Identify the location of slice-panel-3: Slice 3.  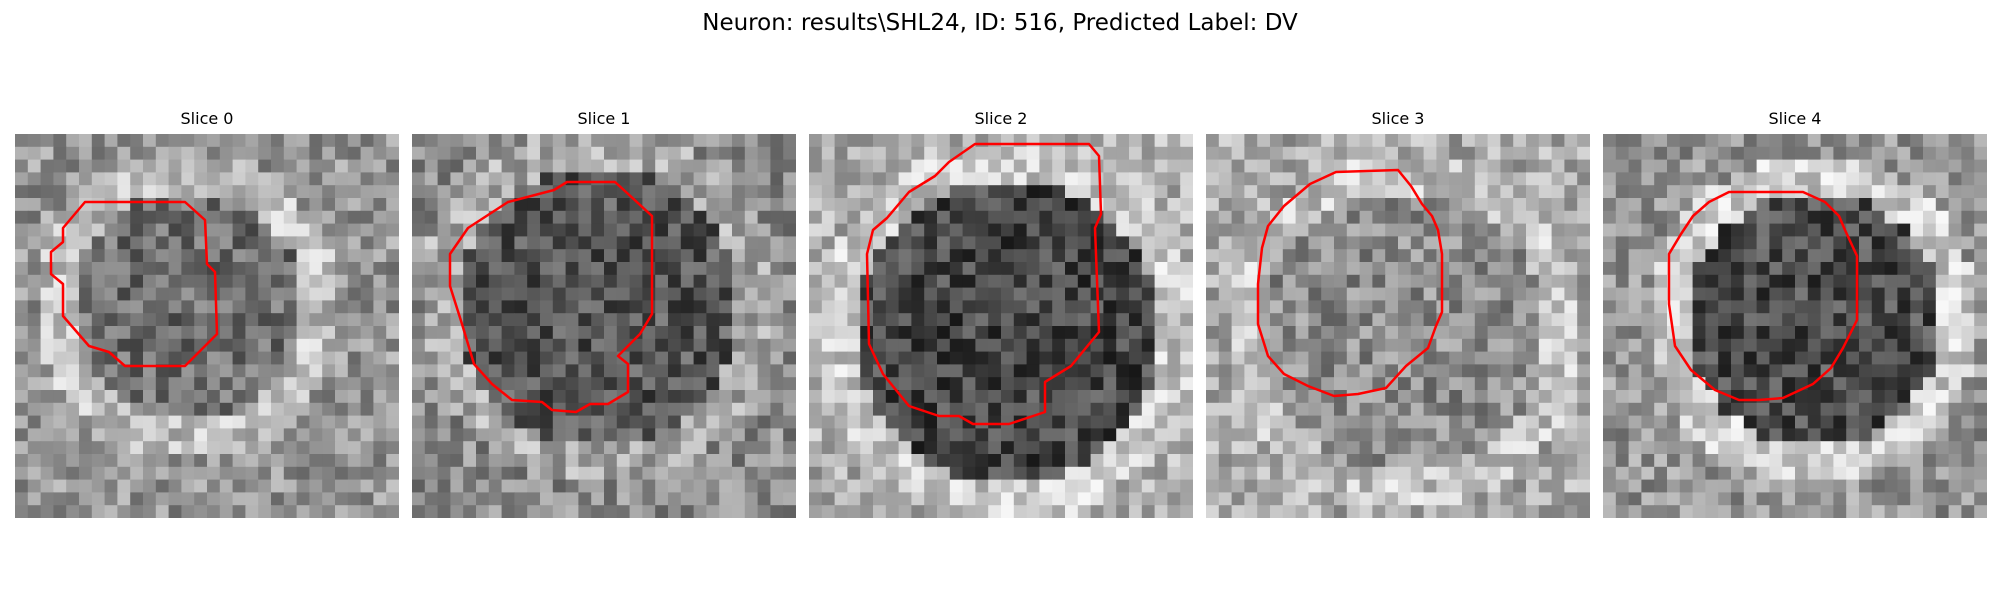
(1398, 316).